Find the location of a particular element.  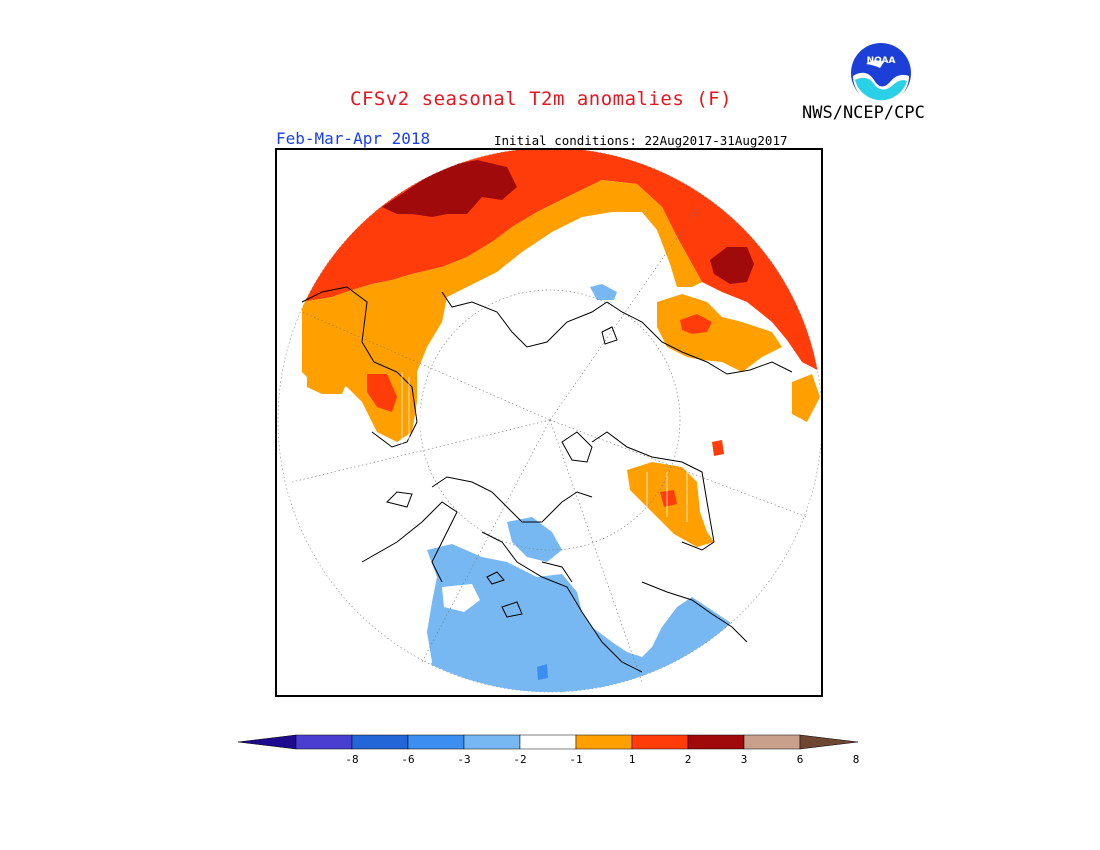

colorbar-tick-label: -2 is located at coordinates (519, 759).